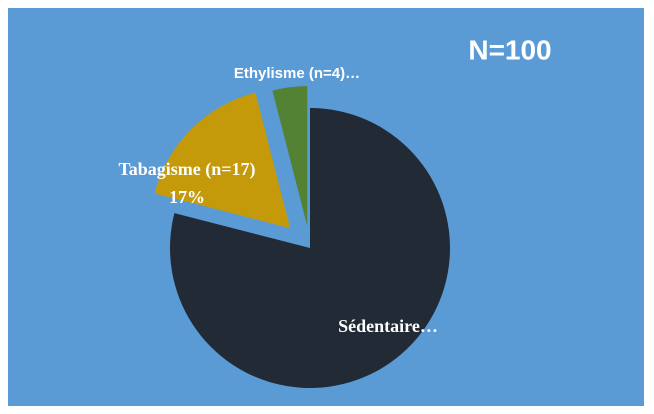 This screenshot has width=654, height=414. I want to click on data-label: Tabagisme (n=17), so click(186, 169).